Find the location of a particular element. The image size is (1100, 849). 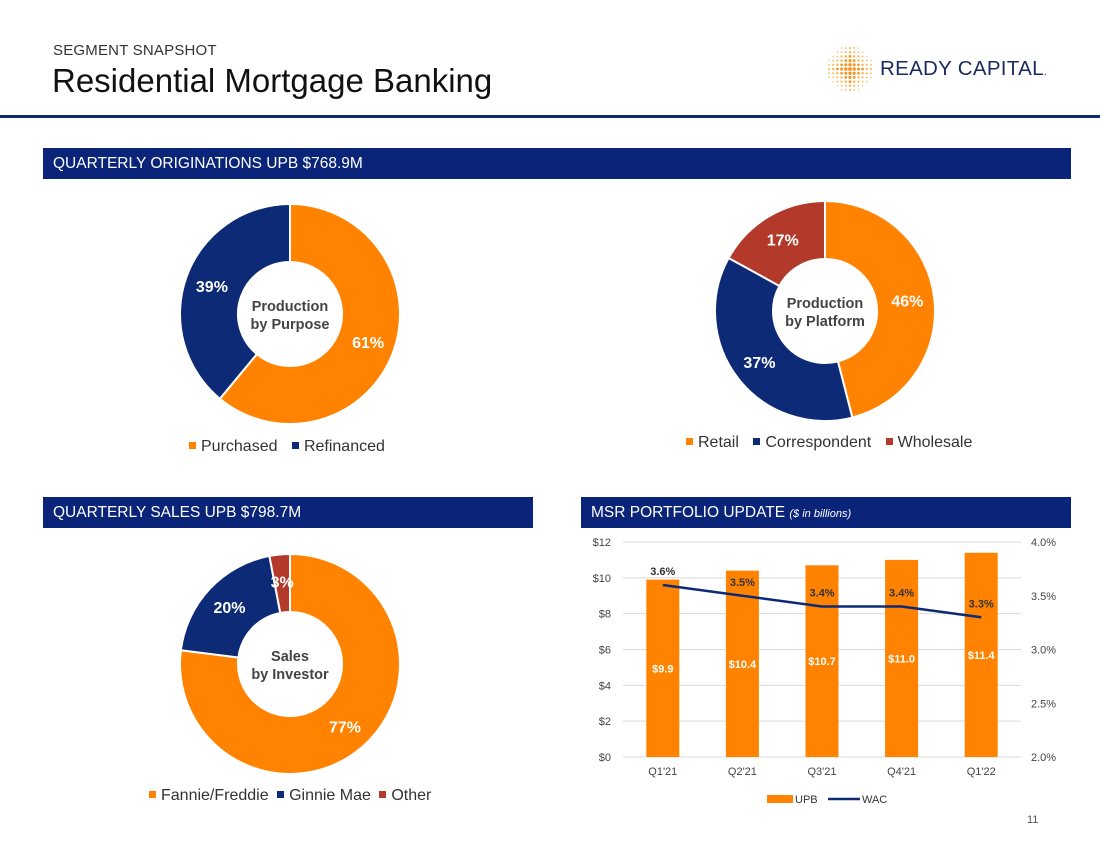

slice-correspondent is located at coordinates (784, 339).